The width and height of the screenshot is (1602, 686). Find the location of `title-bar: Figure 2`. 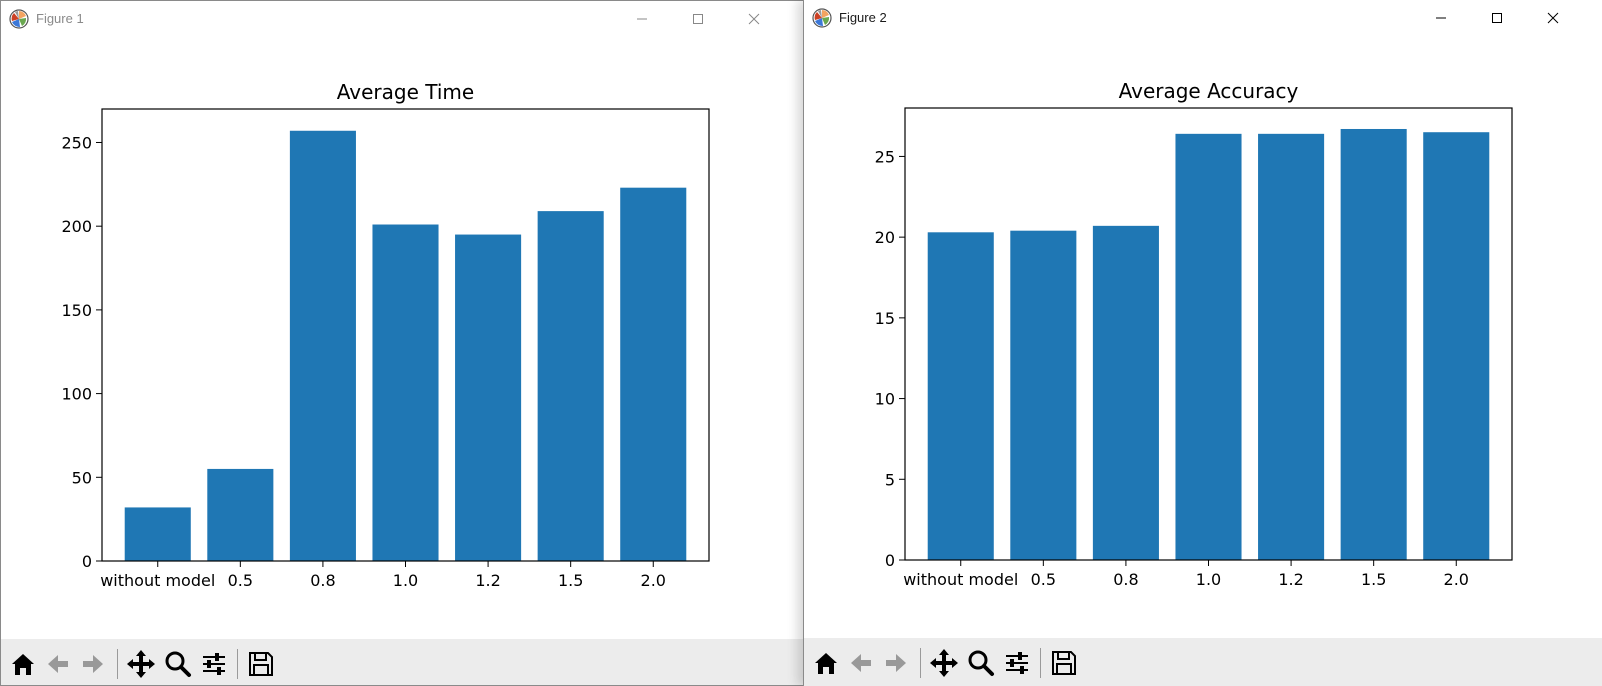

title-bar: Figure 2 is located at coordinates (1203, 18).